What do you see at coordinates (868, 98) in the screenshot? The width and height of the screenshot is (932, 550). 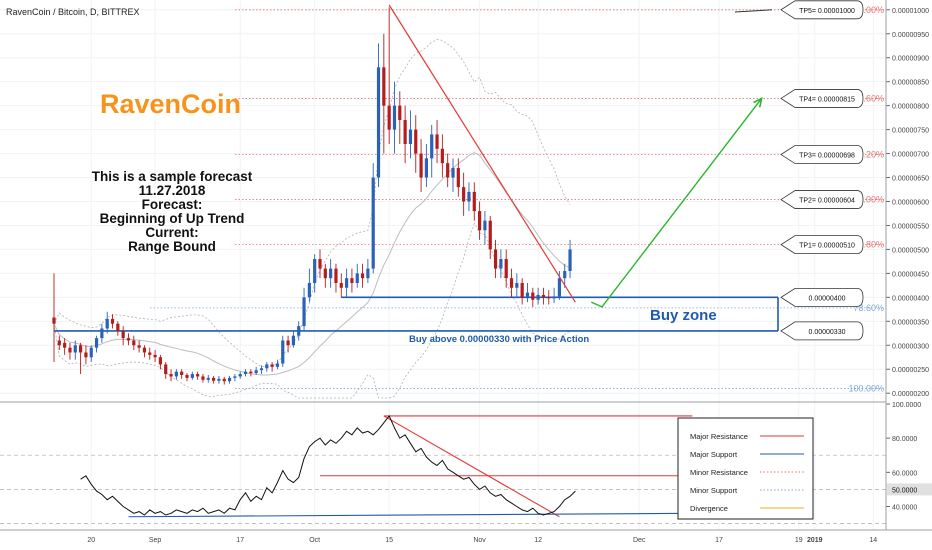 I see `fib-label: 23.60%` at bounding box center [868, 98].